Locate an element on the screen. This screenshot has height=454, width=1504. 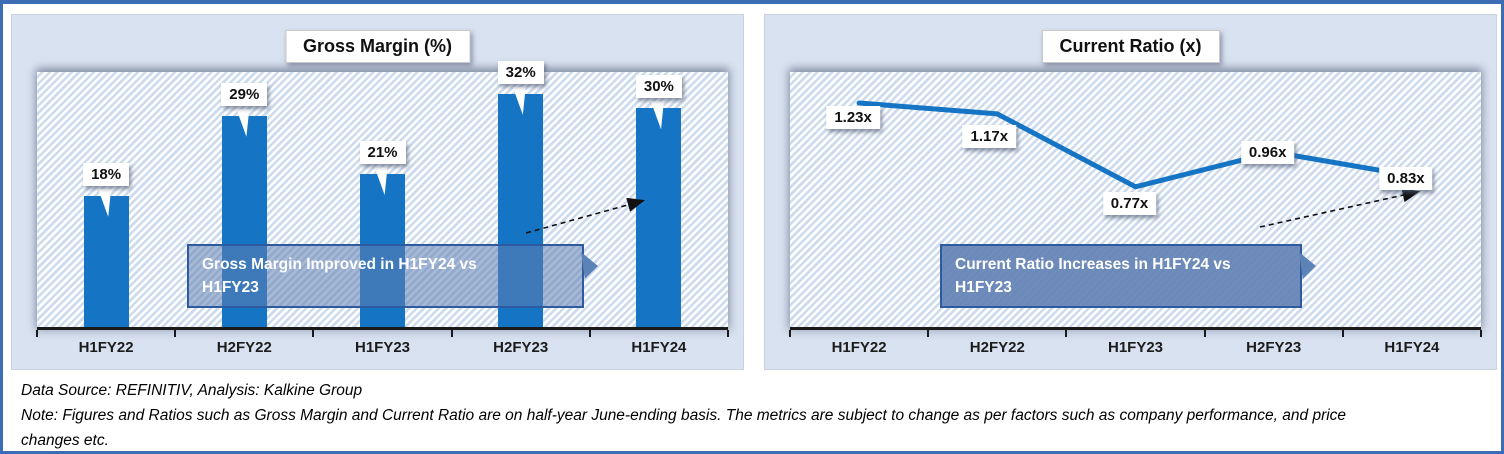
gross-margin-x-axis-ticks is located at coordinates (382, 333).